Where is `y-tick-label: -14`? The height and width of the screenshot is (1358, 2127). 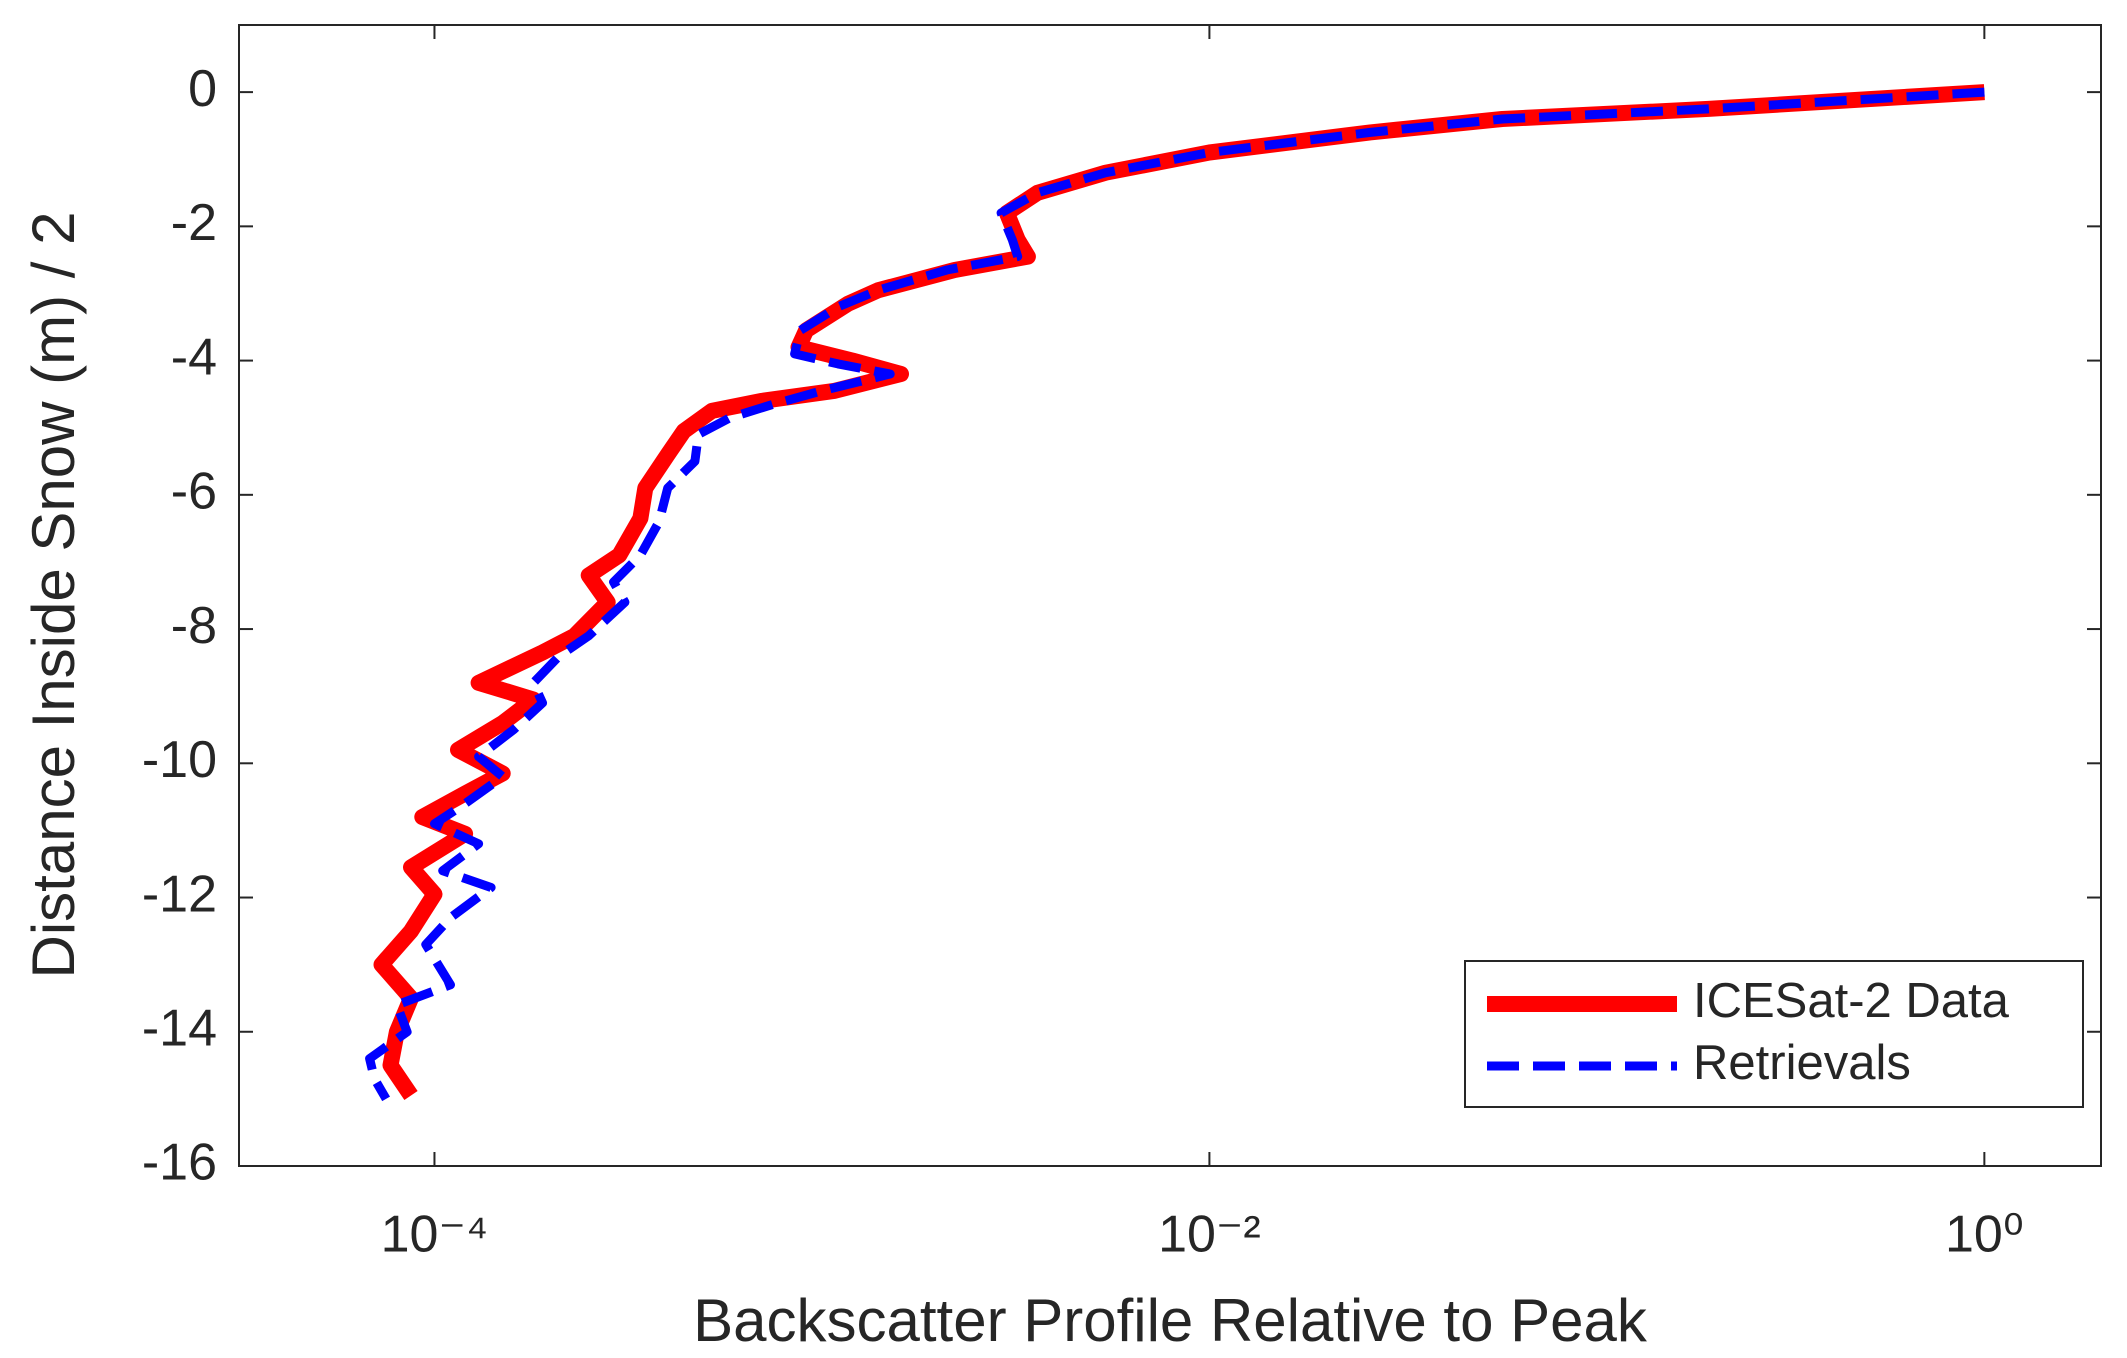
y-tick-label: -14 is located at coordinates (179, 1028).